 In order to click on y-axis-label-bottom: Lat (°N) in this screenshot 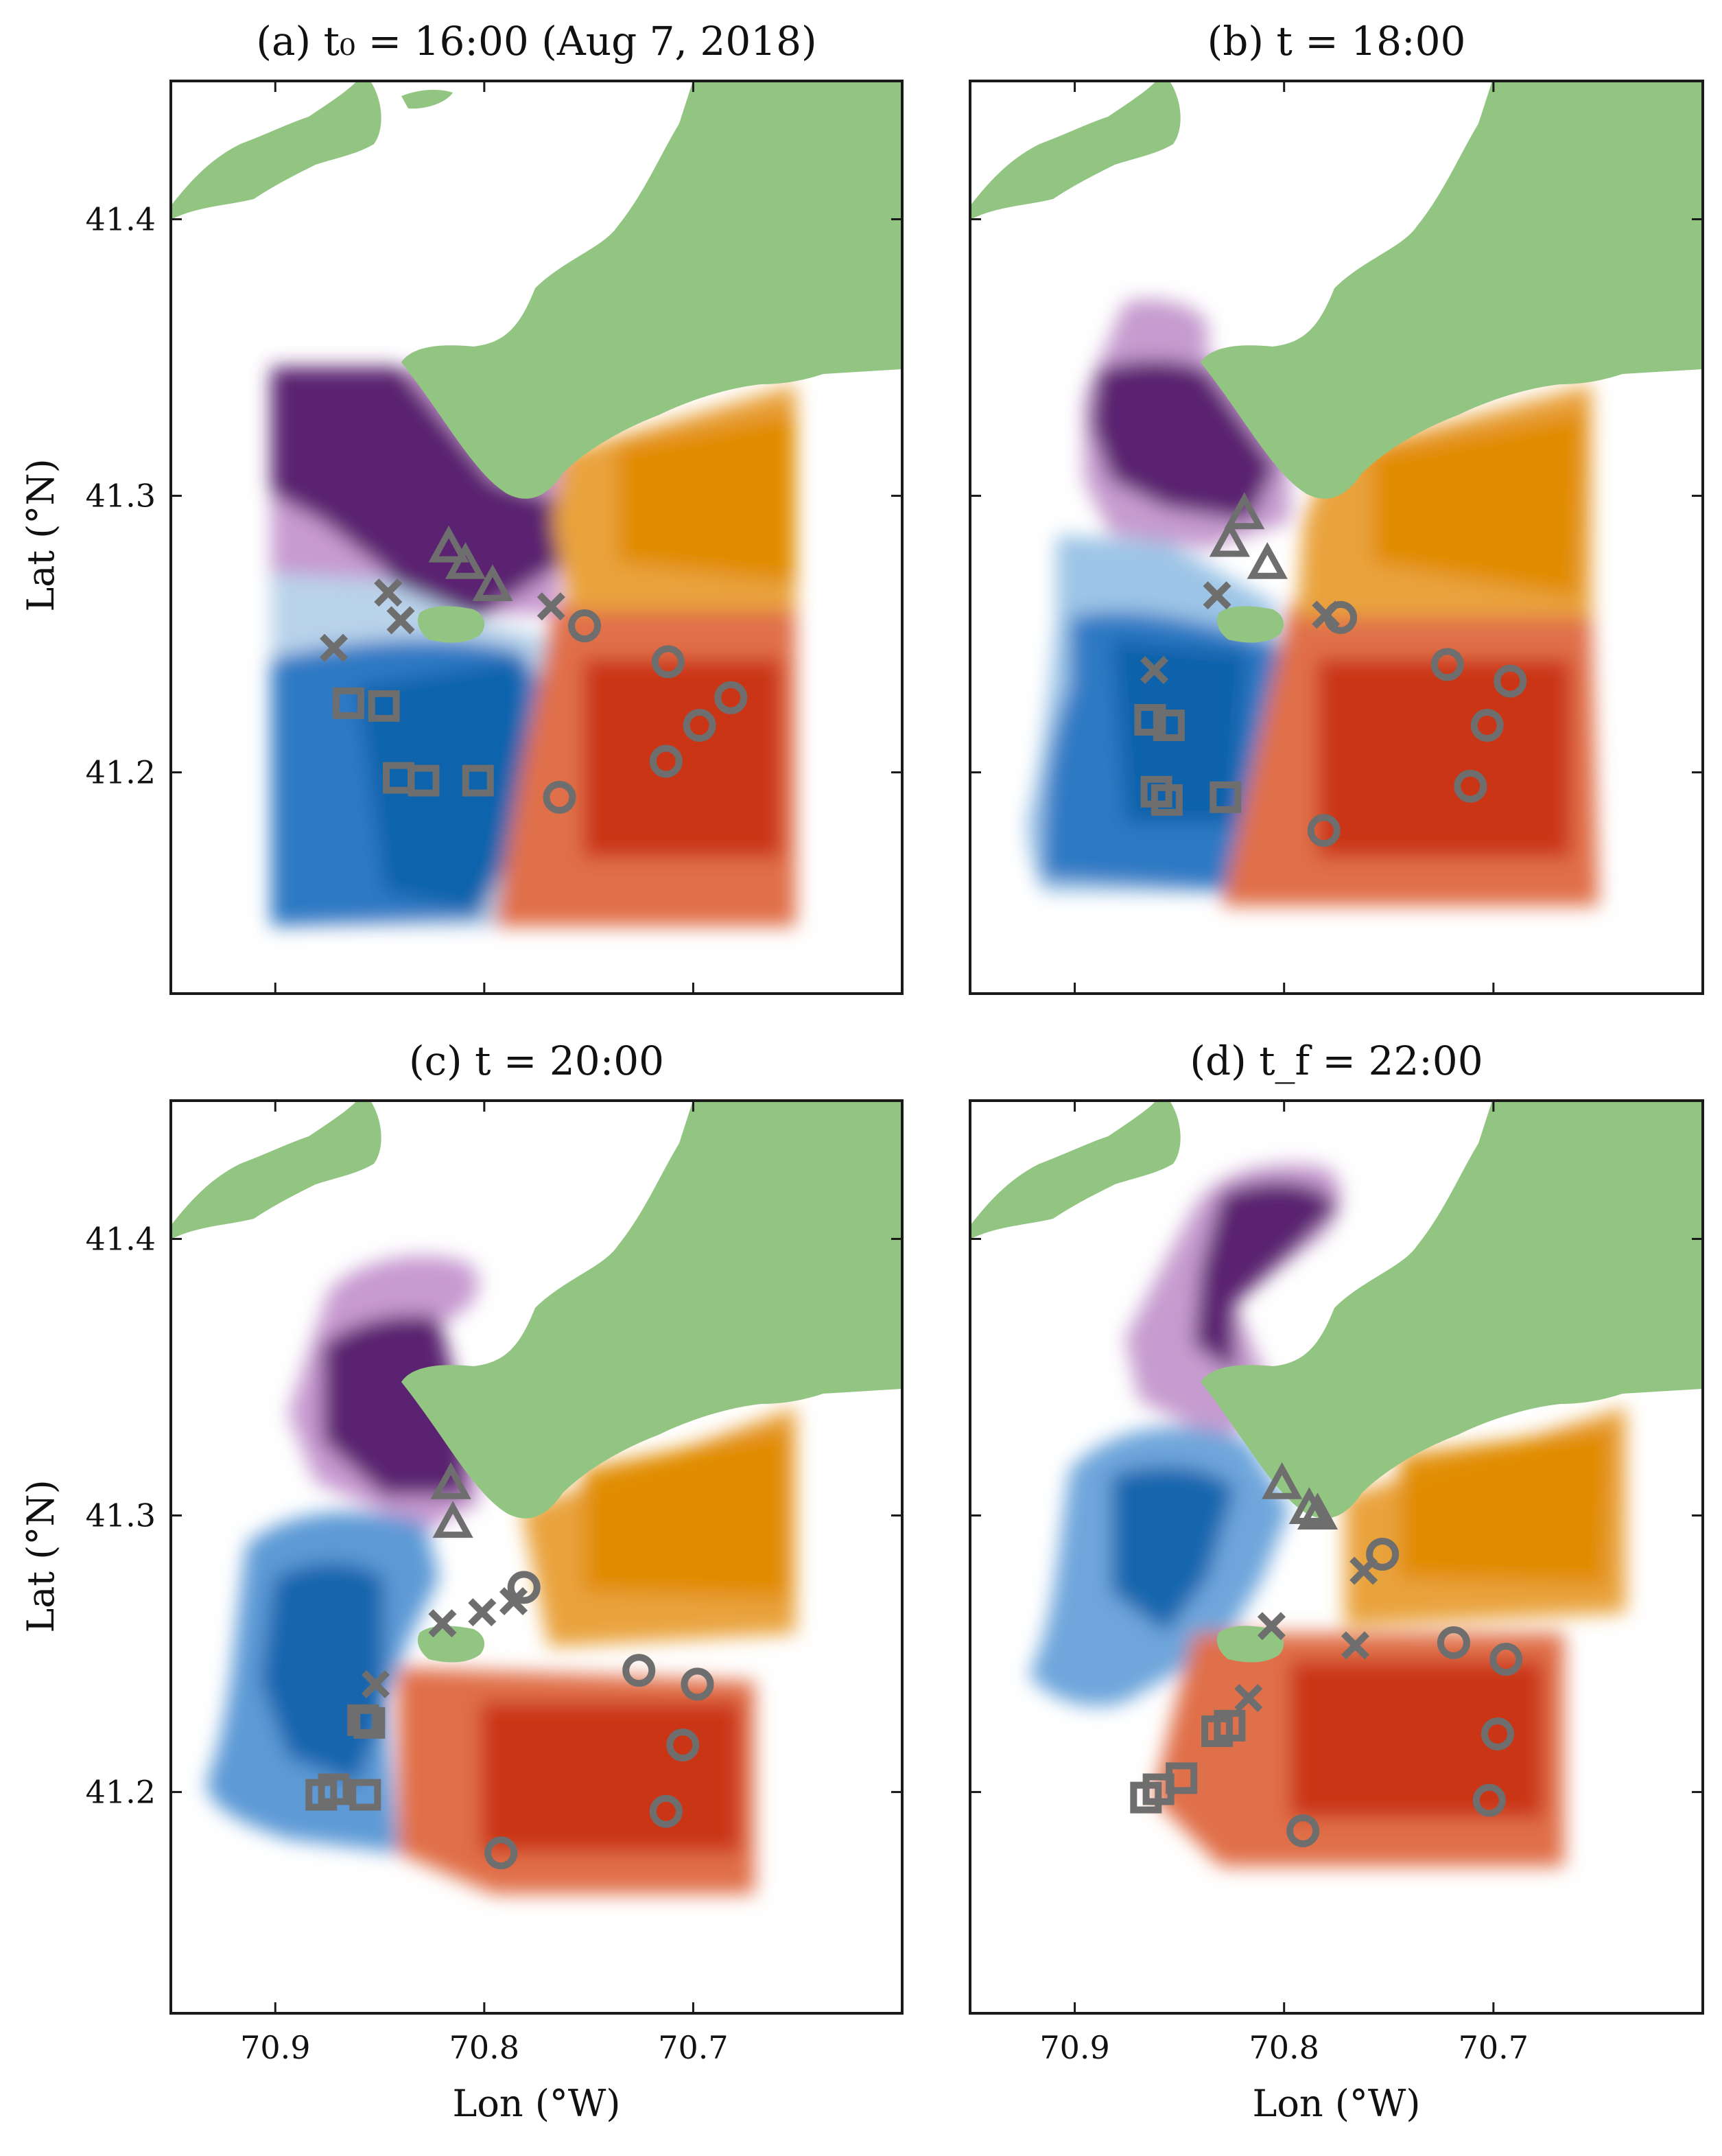, I will do `click(40, 1555)`.